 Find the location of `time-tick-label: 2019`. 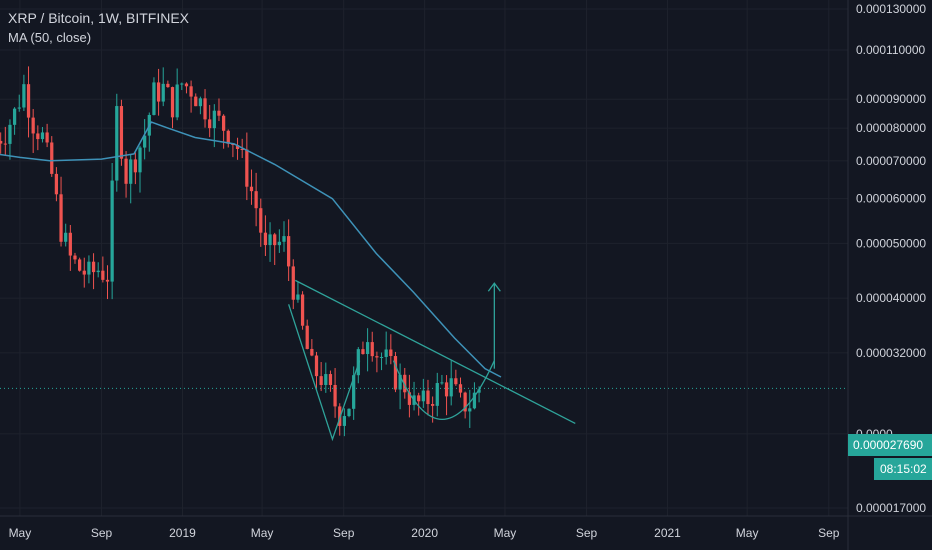

time-tick-label: 2019 is located at coordinates (182, 533).